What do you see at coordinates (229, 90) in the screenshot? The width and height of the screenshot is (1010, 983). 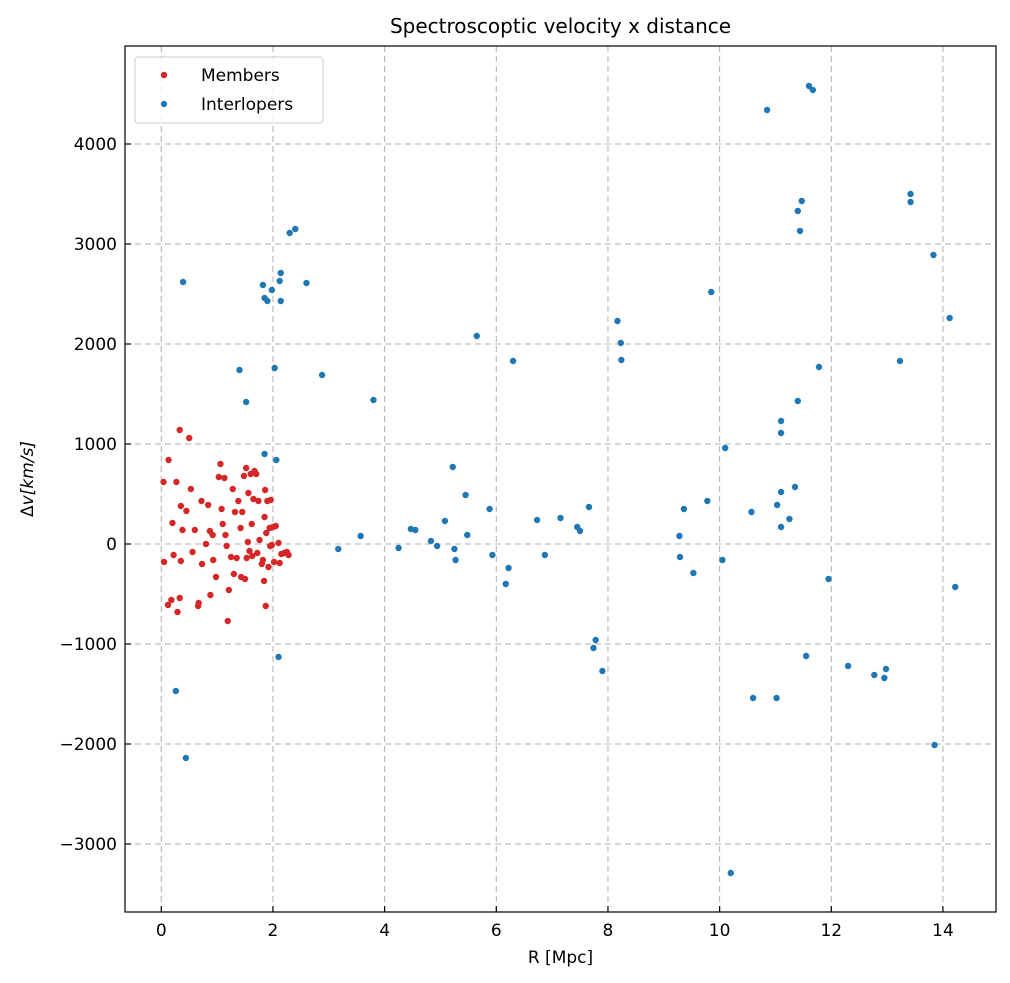 I see `legend-box` at bounding box center [229, 90].